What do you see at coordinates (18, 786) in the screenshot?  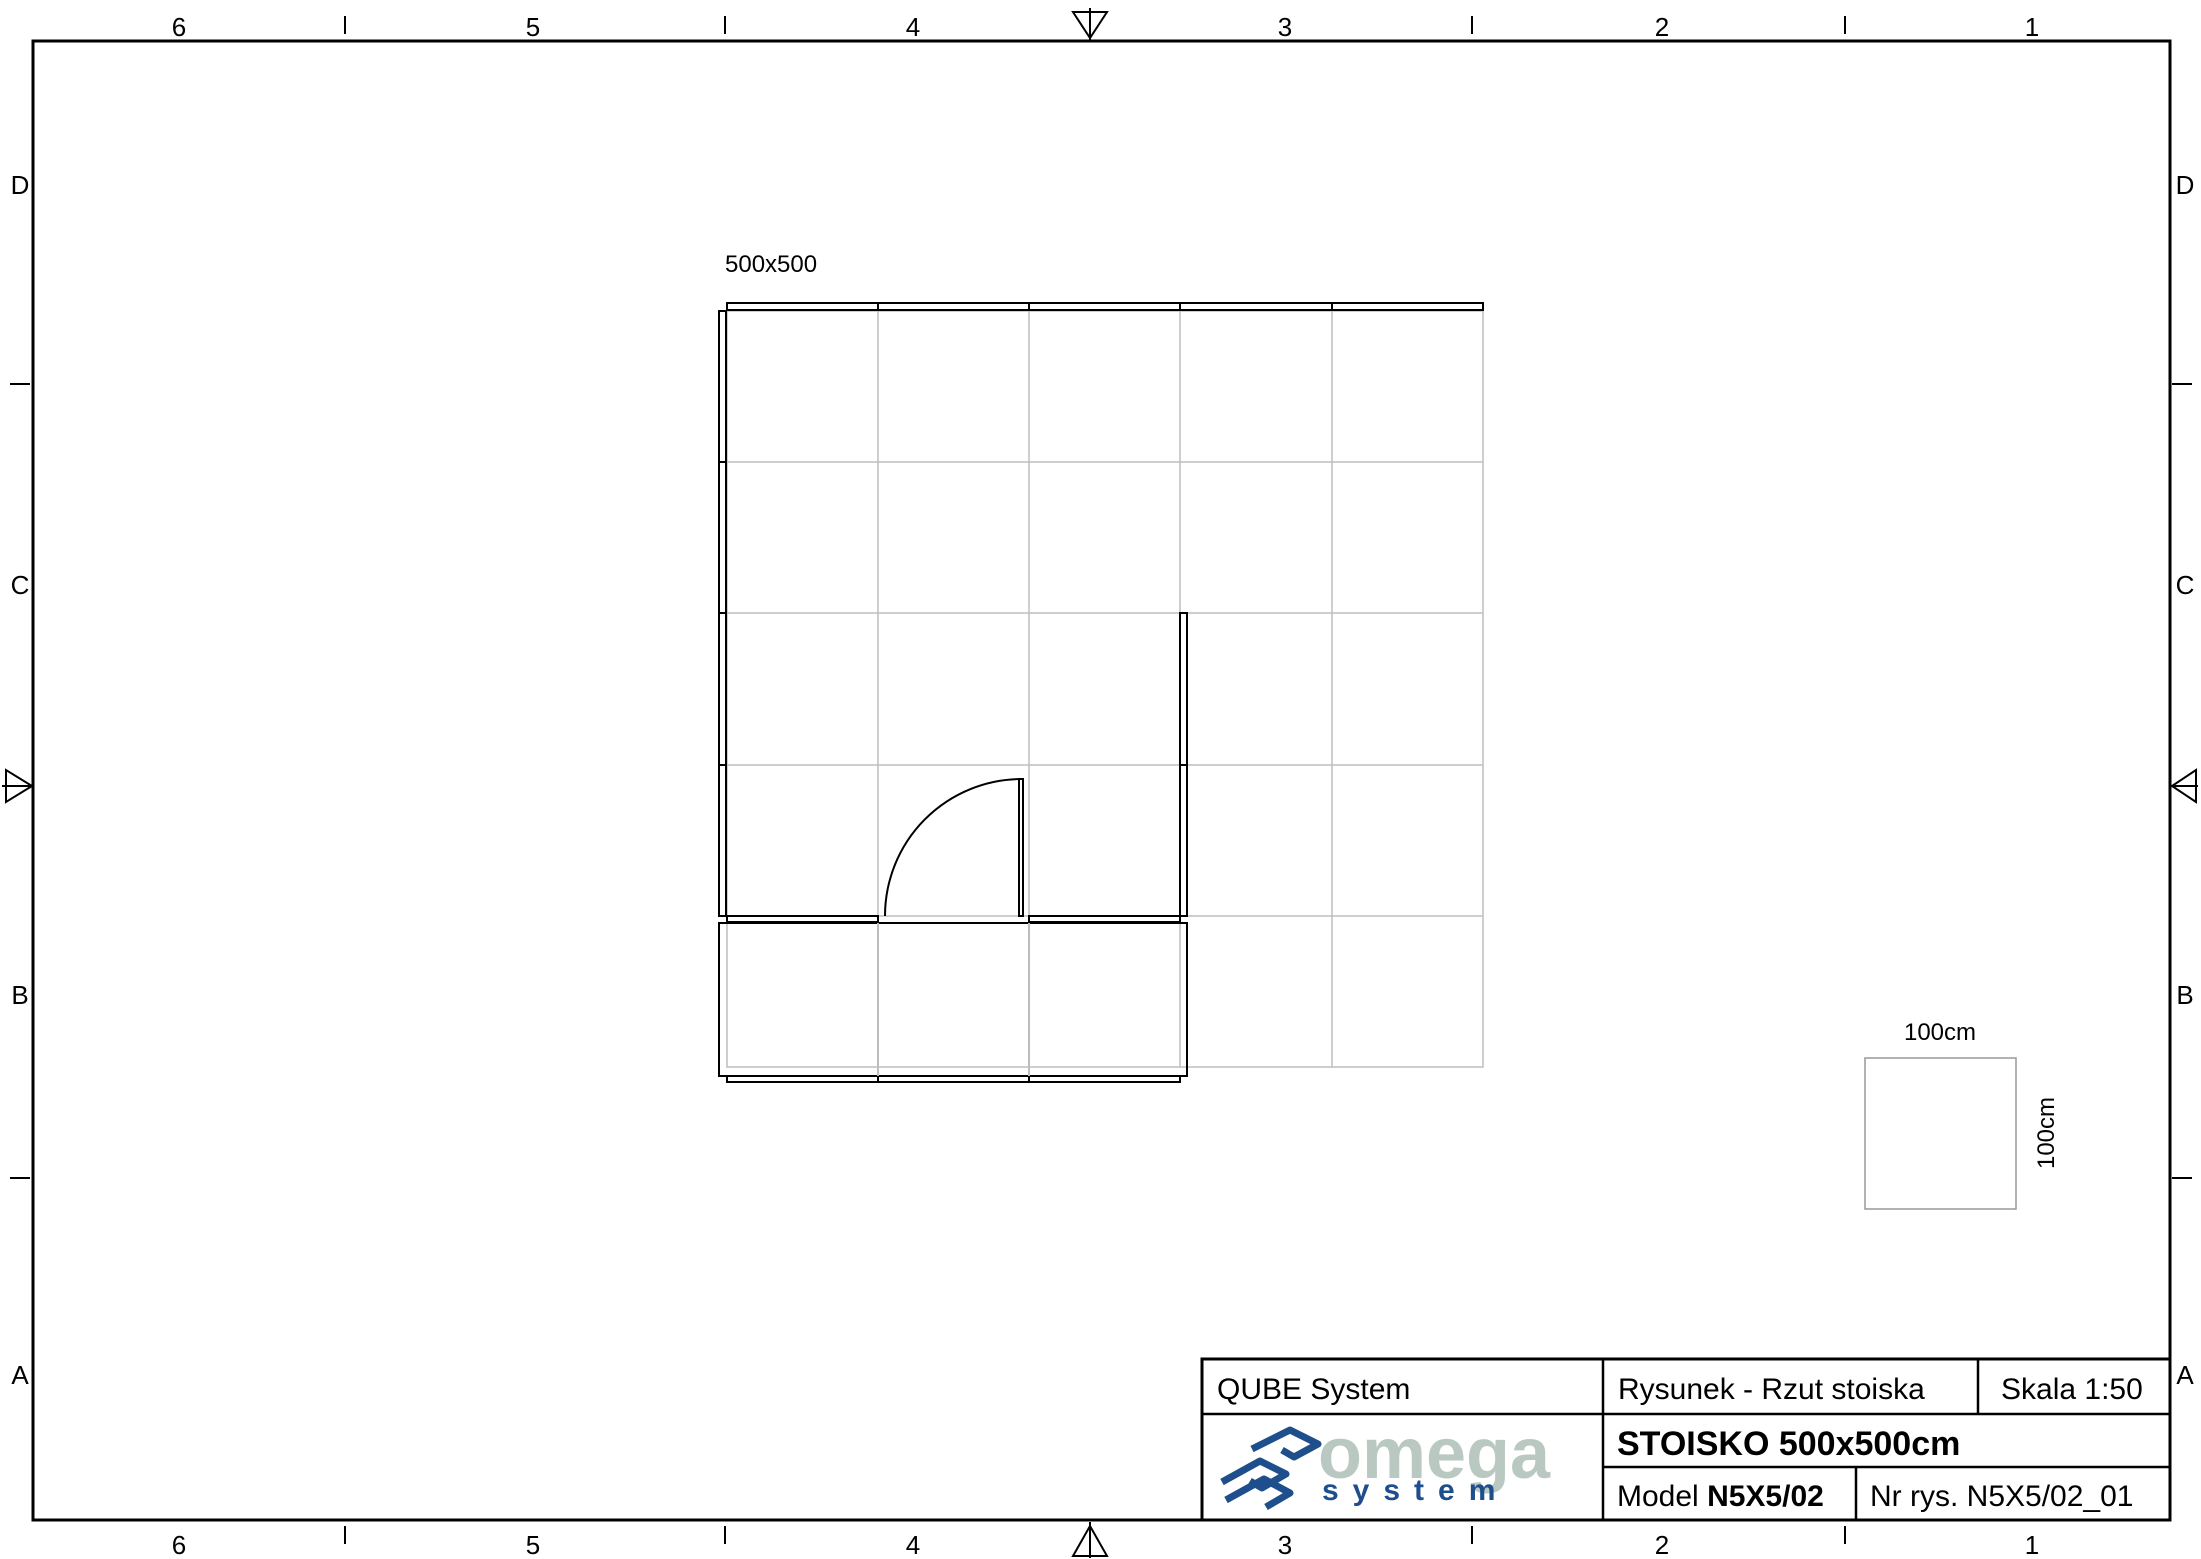 I see `center-mark-left` at bounding box center [18, 786].